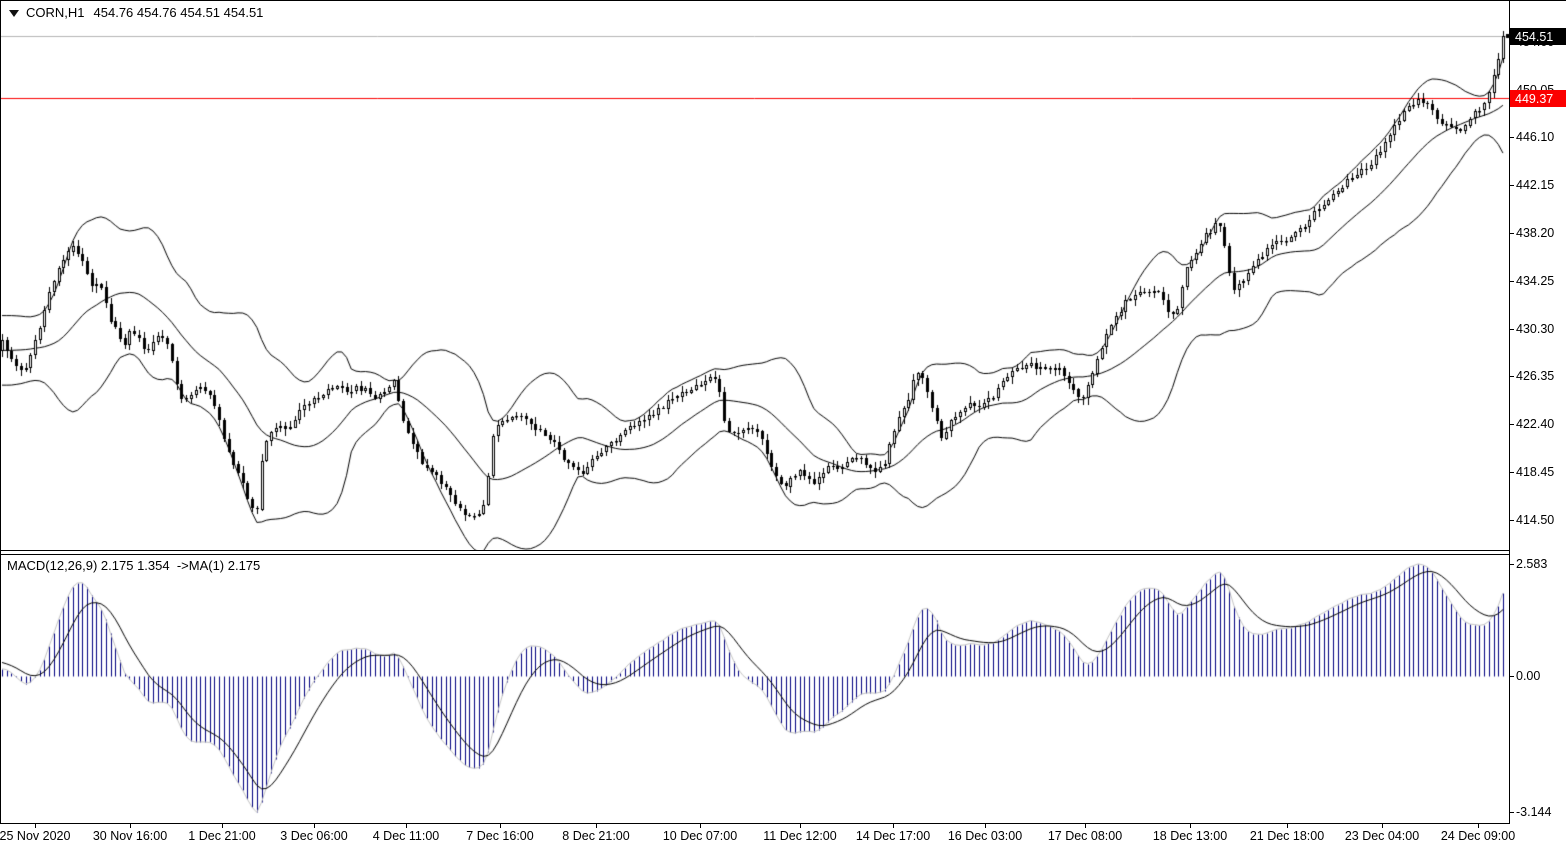 This screenshot has width=1566, height=850. What do you see at coordinates (1190, 836) in the screenshot?
I see `time-tick-label: 18 Dec 13:00` at bounding box center [1190, 836].